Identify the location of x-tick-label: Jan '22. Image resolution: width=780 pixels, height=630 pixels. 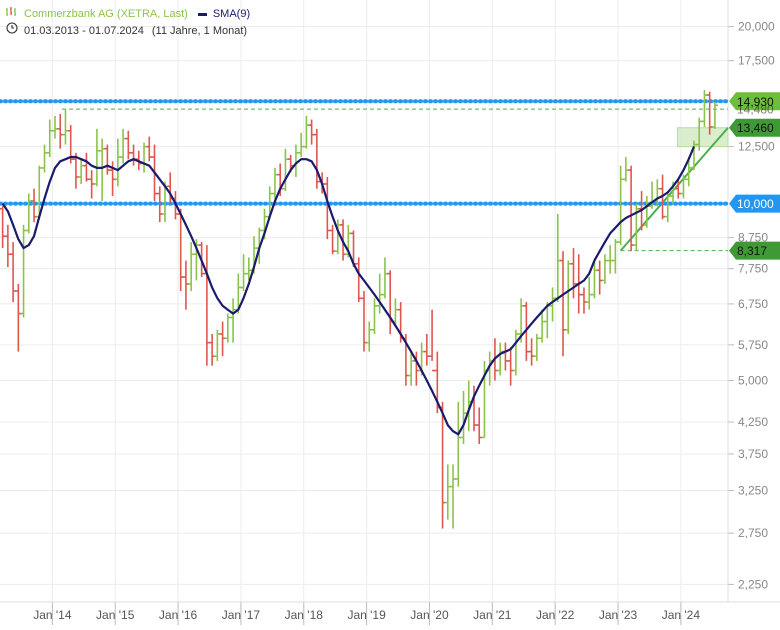
(555, 615).